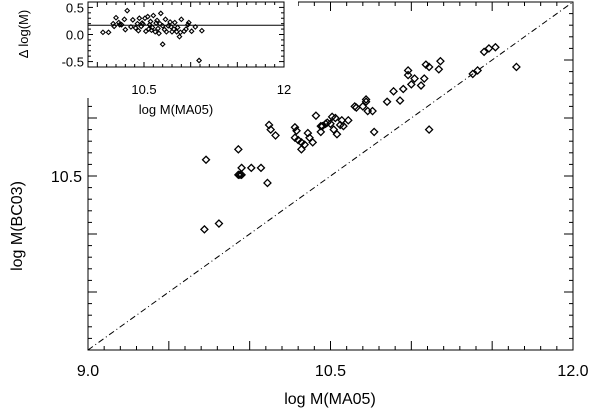  Describe the element at coordinates (152, 35) in the screenshot. I see `inset-points` at that location.